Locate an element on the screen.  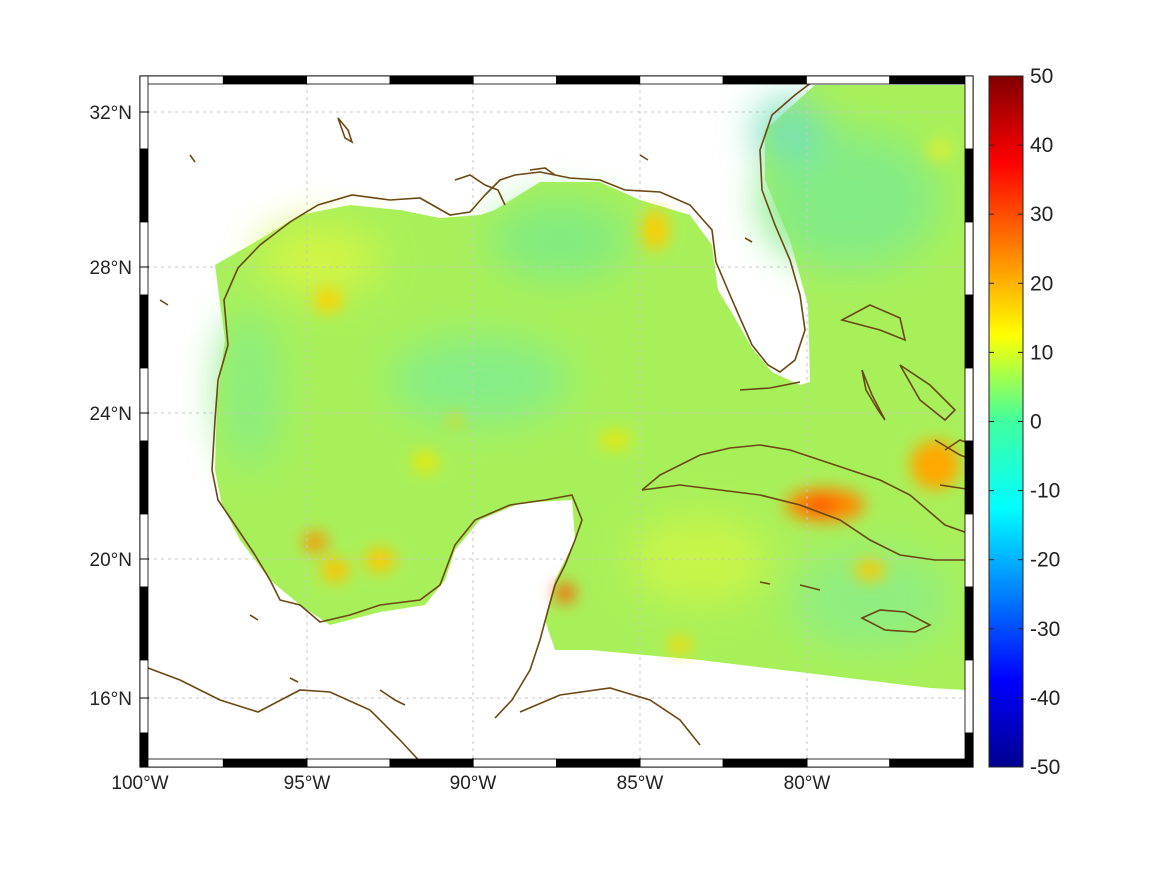
colorbar-tick-label: 30 is located at coordinates (1041, 214).